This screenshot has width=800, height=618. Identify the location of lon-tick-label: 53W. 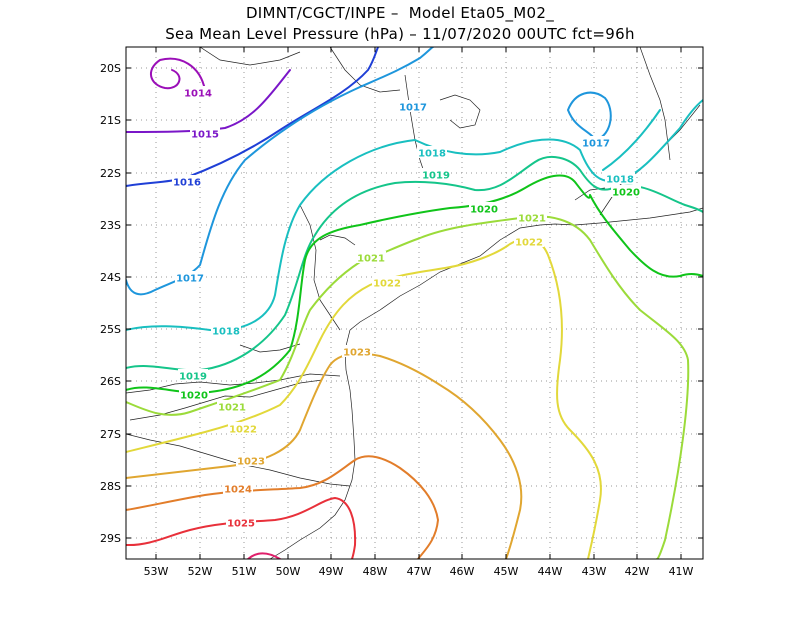
(156, 571).